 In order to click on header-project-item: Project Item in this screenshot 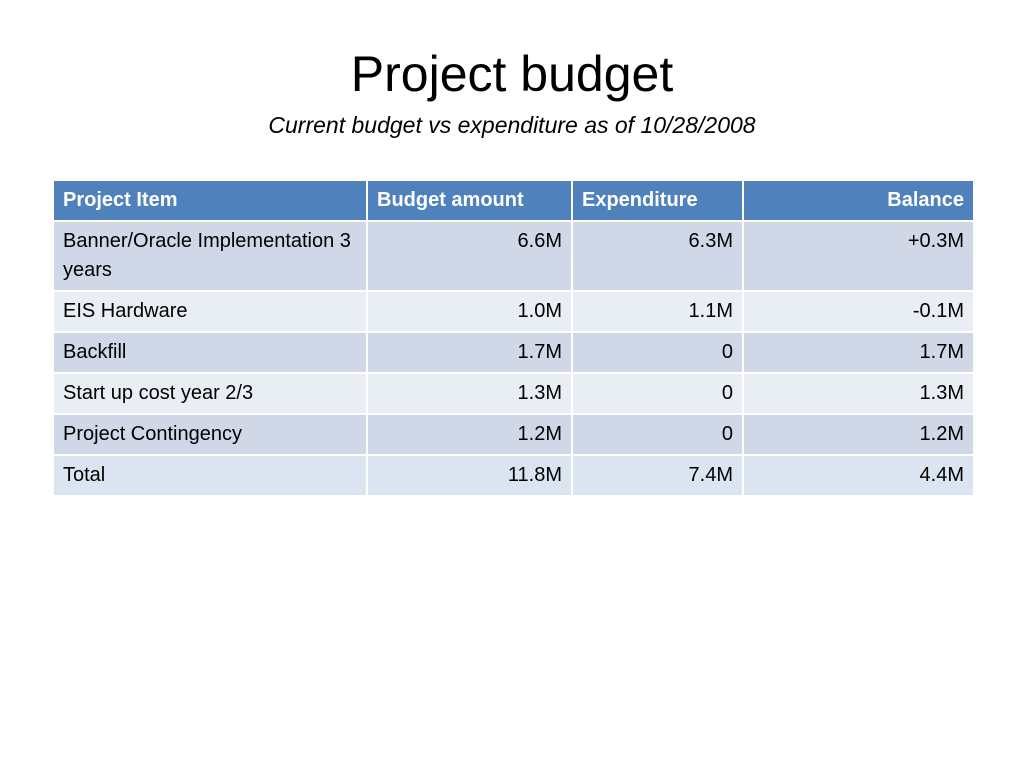, I will do `click(210, 200)`.